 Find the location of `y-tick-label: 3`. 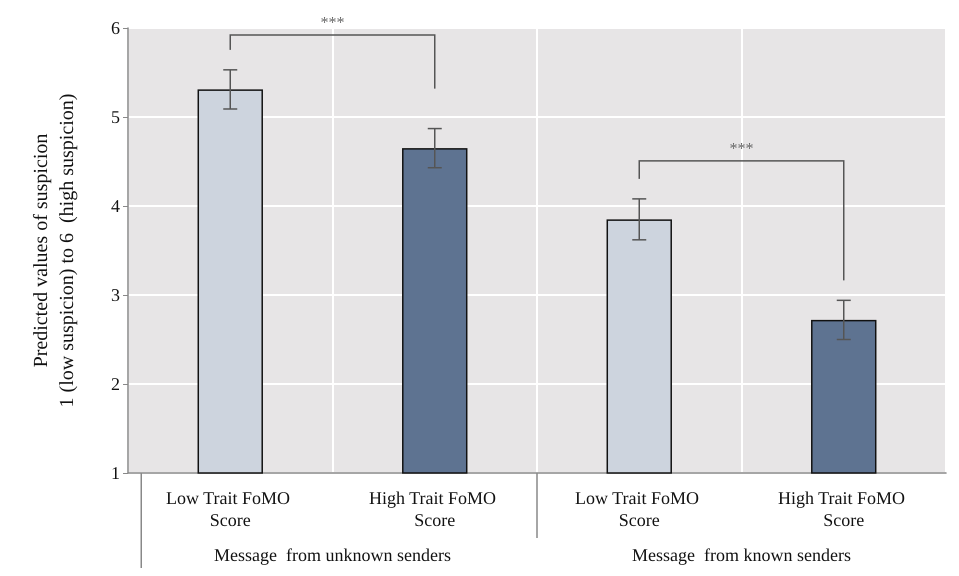

y-tick-label: 3 is located at coordinates (115, 295).